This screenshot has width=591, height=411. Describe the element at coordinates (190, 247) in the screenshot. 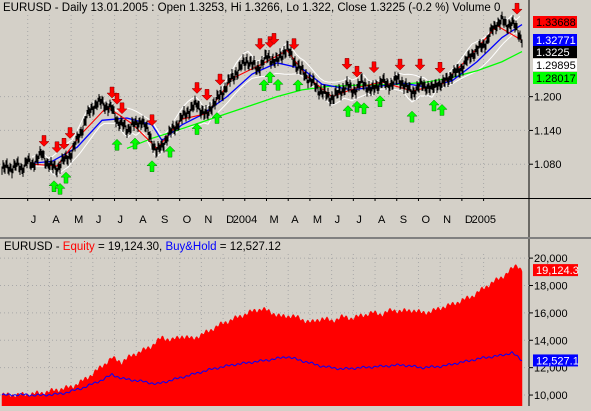

I see `legend-buyhold-label: Buy&Hold` at that location.